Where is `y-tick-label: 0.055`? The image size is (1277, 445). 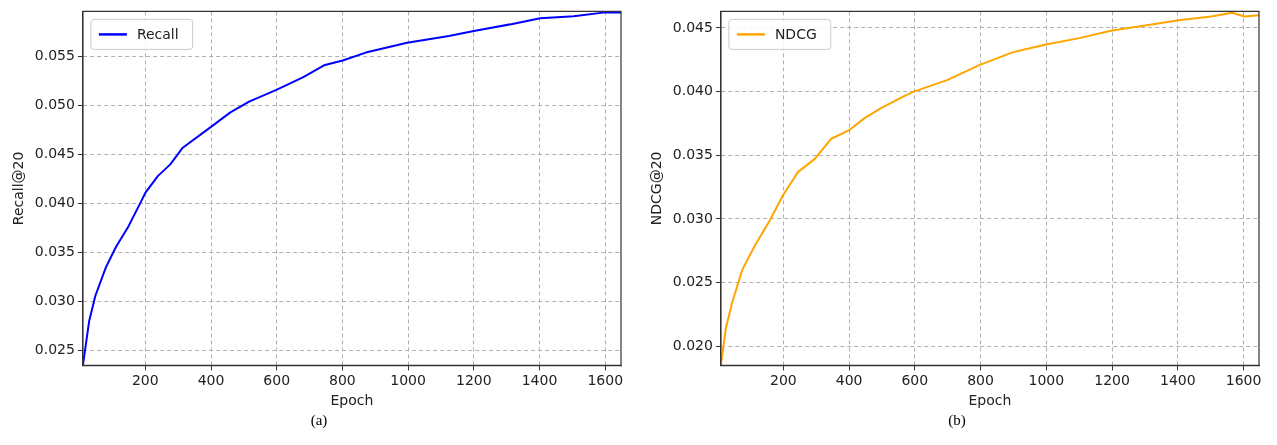 y-tick-label: 0.055 is located at coordinates (54, 55).